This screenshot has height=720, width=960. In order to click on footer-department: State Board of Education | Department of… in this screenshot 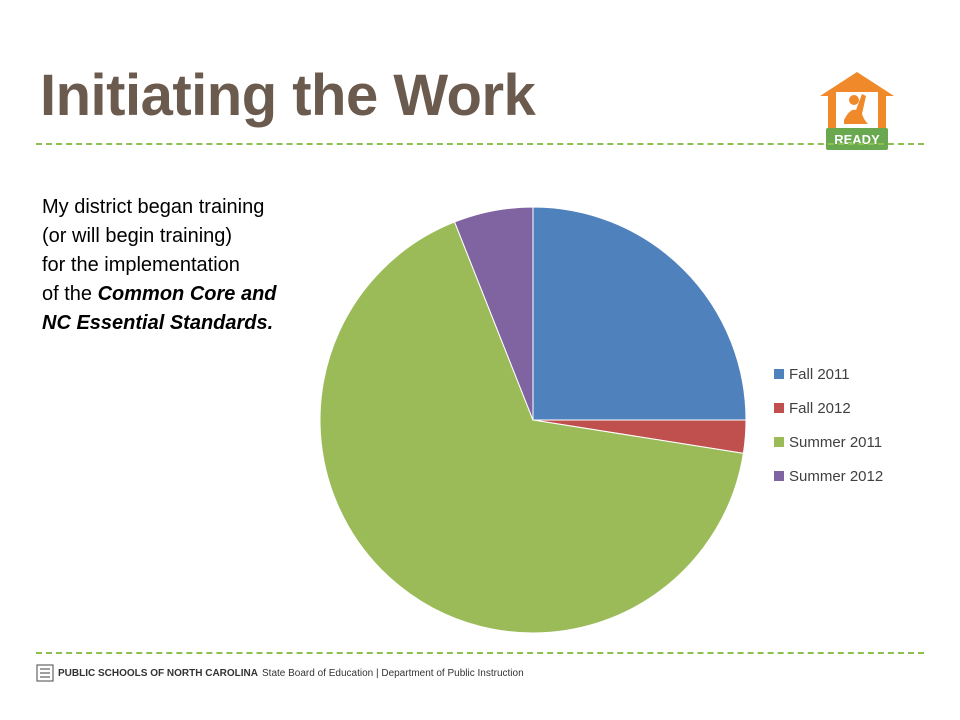, I will do `click(393, 673)`.